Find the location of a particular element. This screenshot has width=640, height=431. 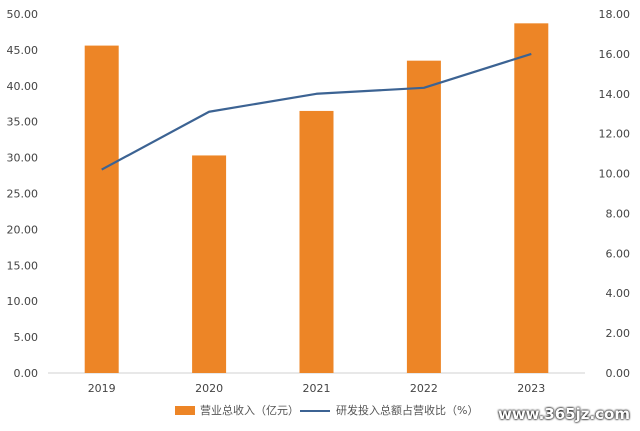

left-tick-label: 20.00 is located at coordinates (23, 229).